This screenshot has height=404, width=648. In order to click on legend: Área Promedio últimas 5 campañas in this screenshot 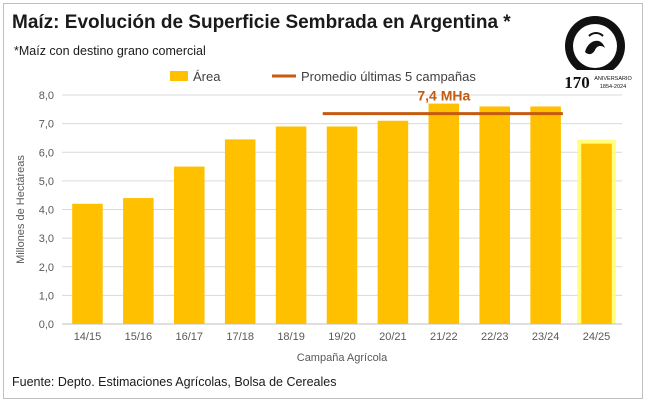, I will do `click(323, 76)`.